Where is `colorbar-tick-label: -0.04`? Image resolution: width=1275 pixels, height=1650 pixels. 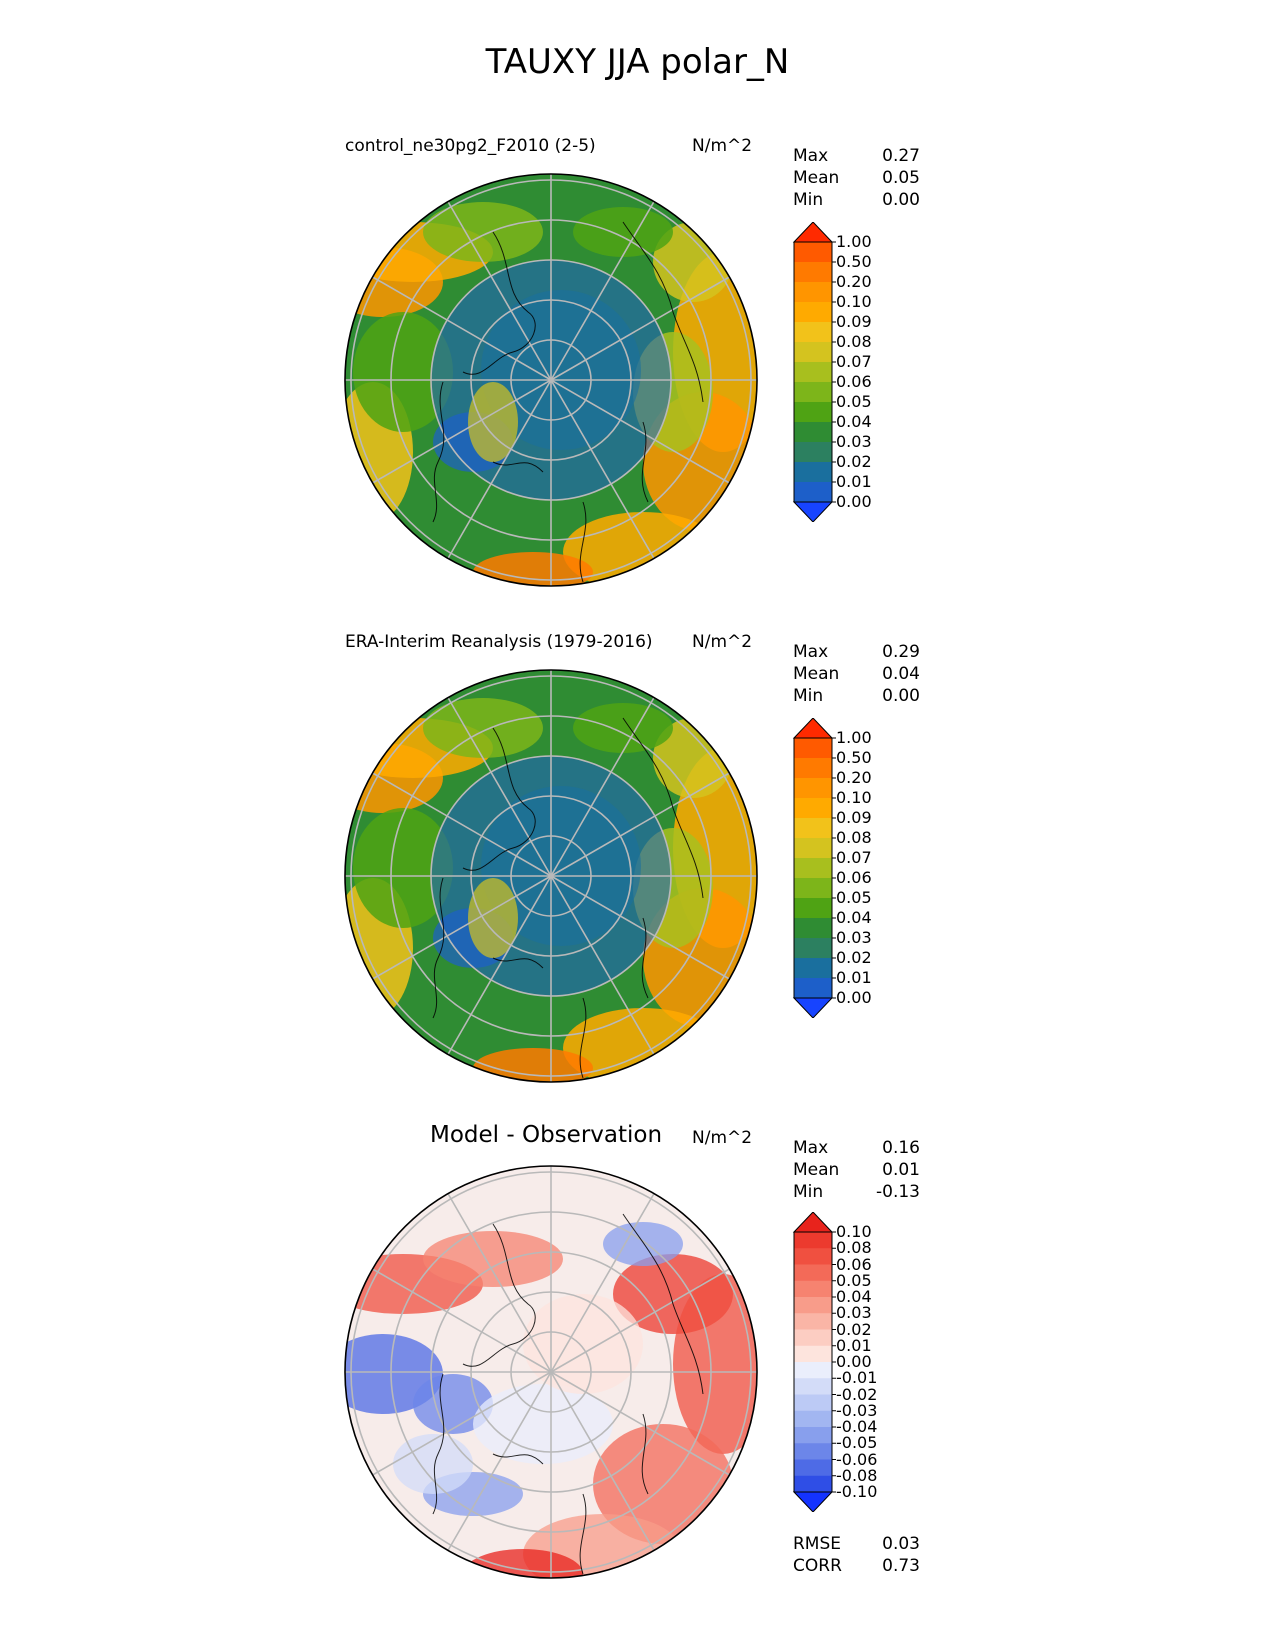 colorbar-tick-label: -0.04 is located at coordinates (857, 1426).